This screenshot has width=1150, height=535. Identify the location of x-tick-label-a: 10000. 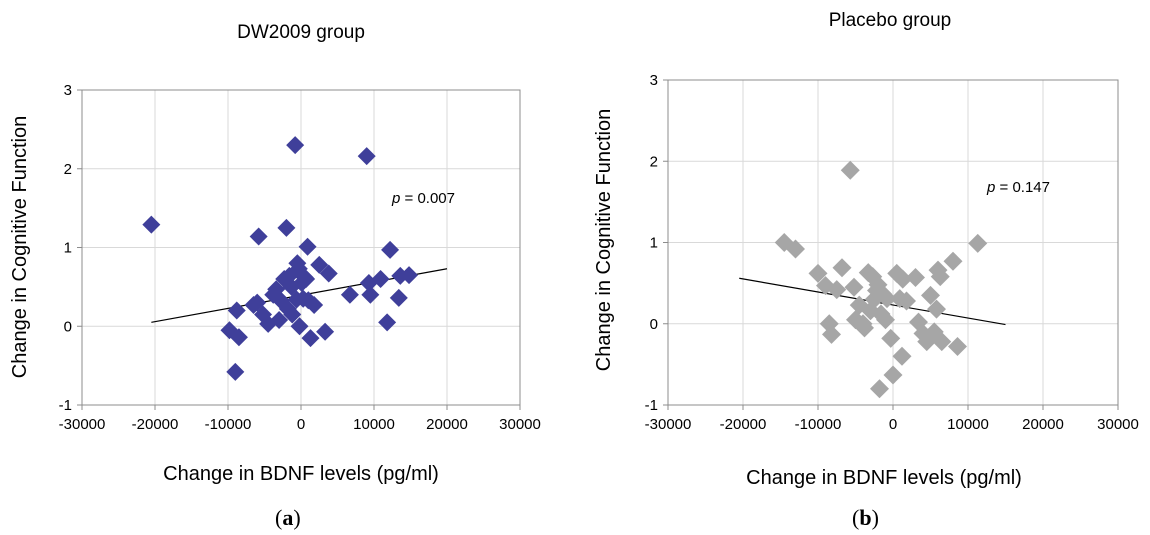
(374, 424).